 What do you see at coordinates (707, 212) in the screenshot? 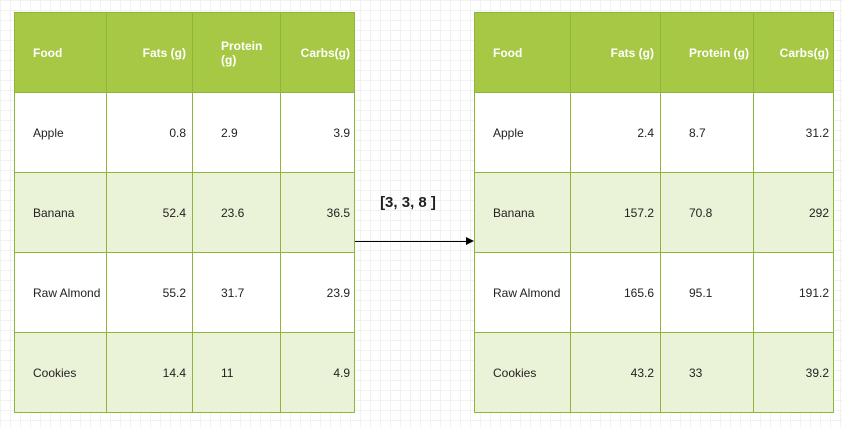
I see `cell-protein: 70.8` at bounding box center [707, 212].